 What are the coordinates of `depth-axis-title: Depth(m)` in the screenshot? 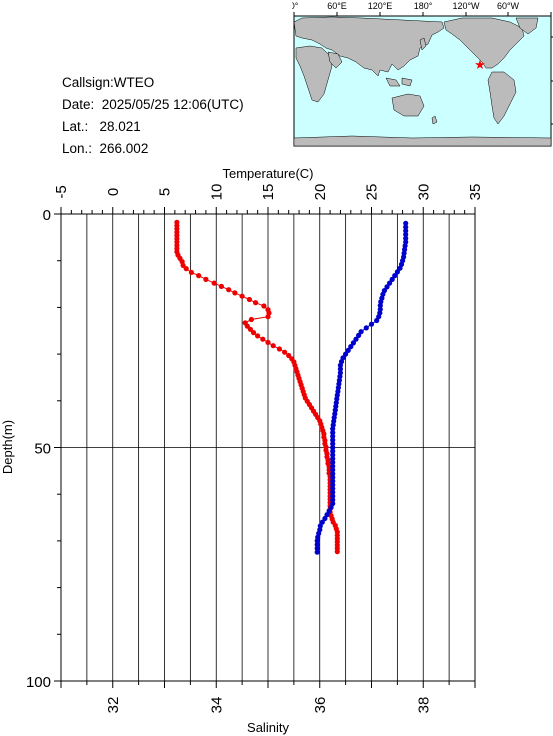 It's located at (7, 447).